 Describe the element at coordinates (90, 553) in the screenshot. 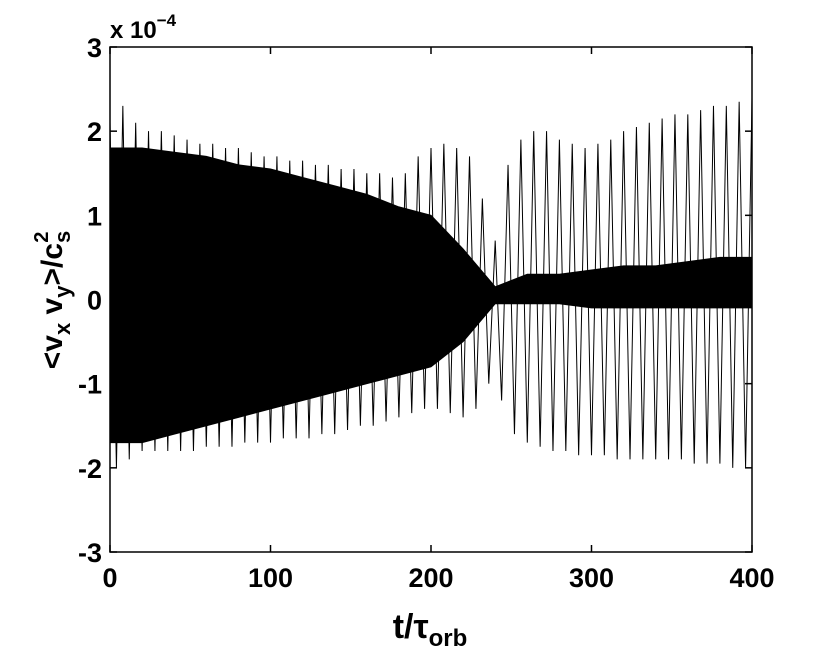

I see `y-tick-label: -3` at that location.